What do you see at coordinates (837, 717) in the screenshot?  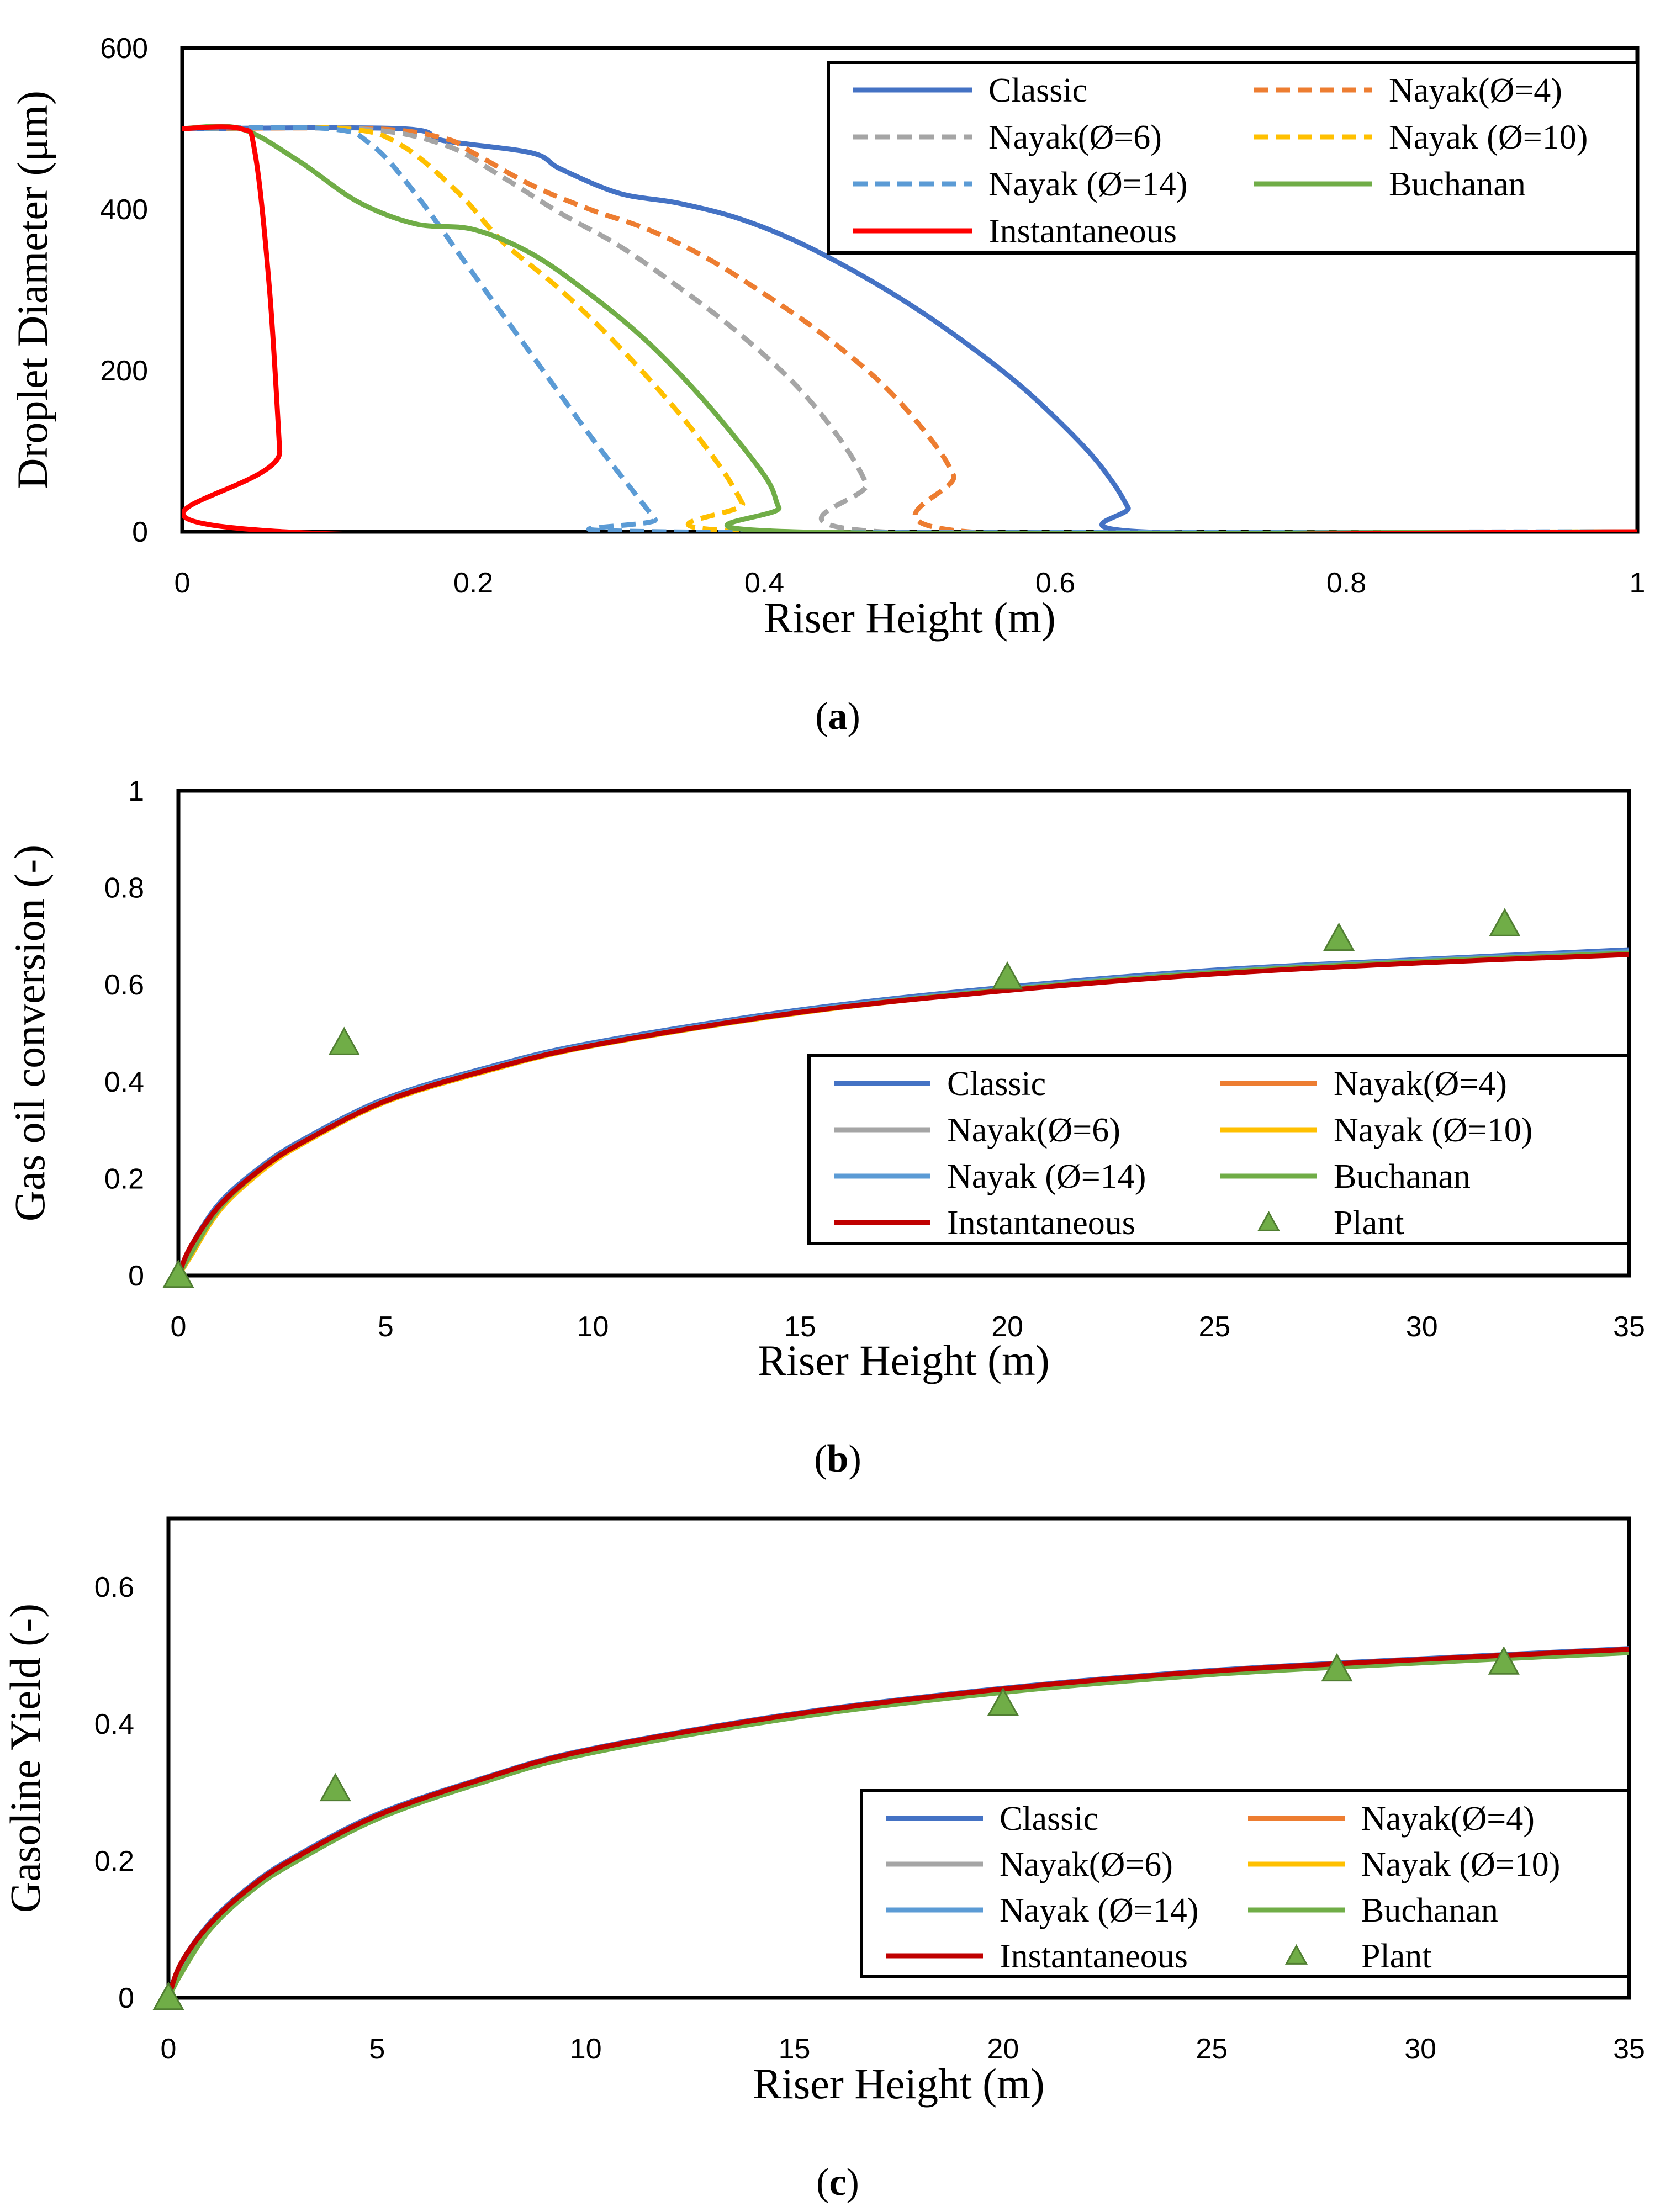 I see `panel-caption: (a)` at bounding box center [837, 717].